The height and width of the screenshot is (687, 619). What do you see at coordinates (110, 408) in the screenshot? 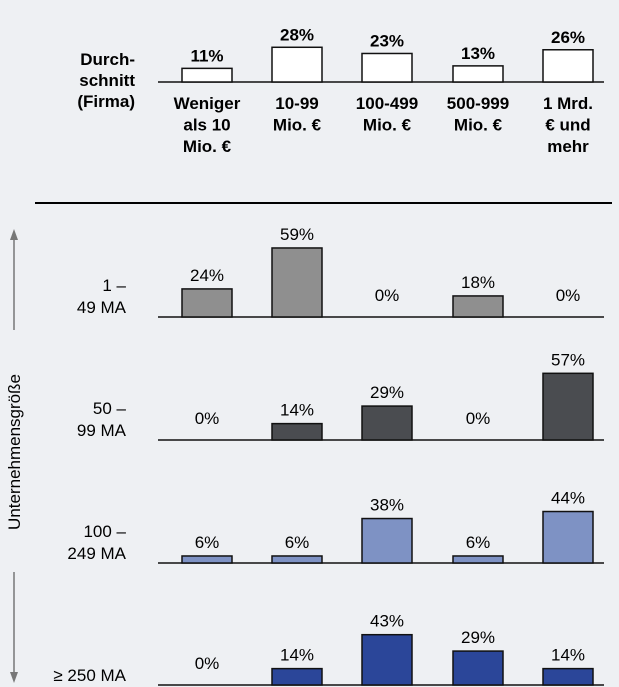
I see `row-label: 50 –` at bounding box center [110, 408].